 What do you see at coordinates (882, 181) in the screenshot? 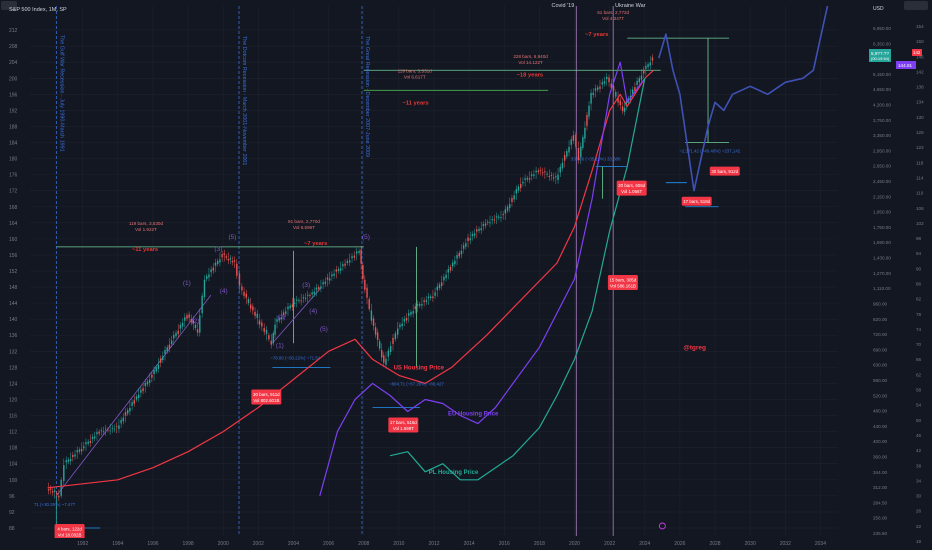
I see `right-axis-1-tick: 2,450.00` at bounding box center [882, 181].